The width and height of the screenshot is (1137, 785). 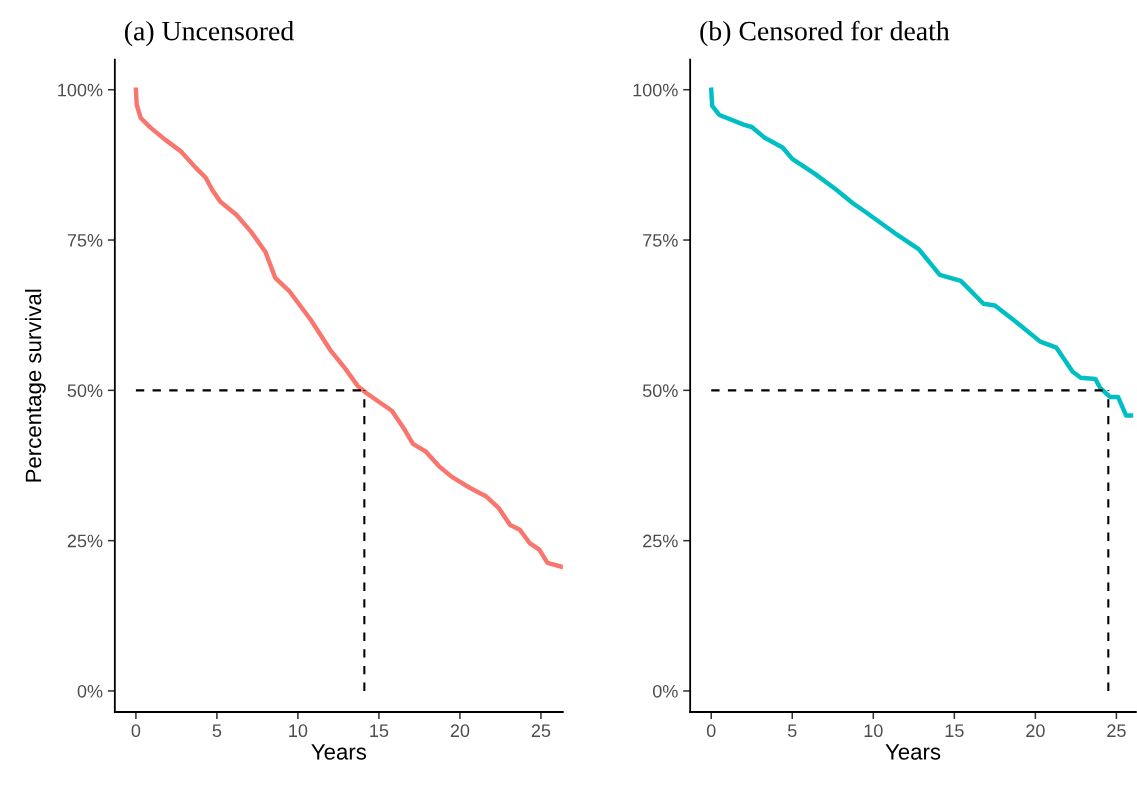 What do you see at coordinates (35, 385) in the screenshot?
I see `y-axis-title: Percentage survival` at bounding box center [35, 385].